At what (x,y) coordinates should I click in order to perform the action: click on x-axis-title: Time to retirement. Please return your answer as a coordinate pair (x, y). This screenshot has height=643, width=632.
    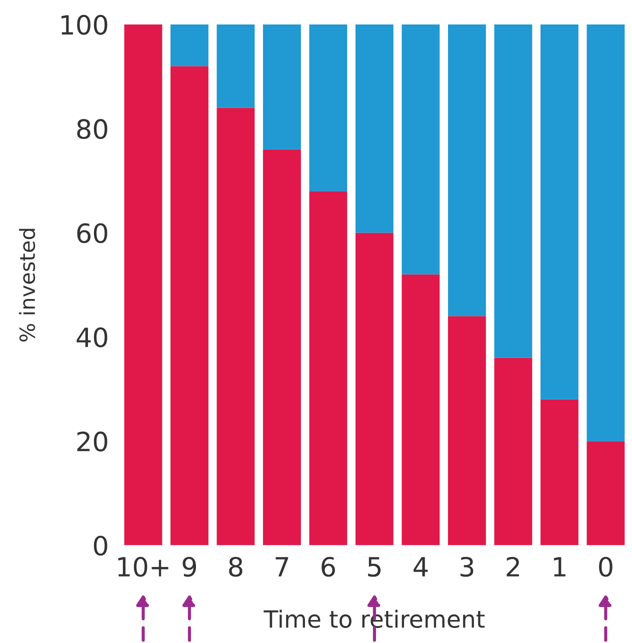
    Looking at the image, I should click on (374, 619).